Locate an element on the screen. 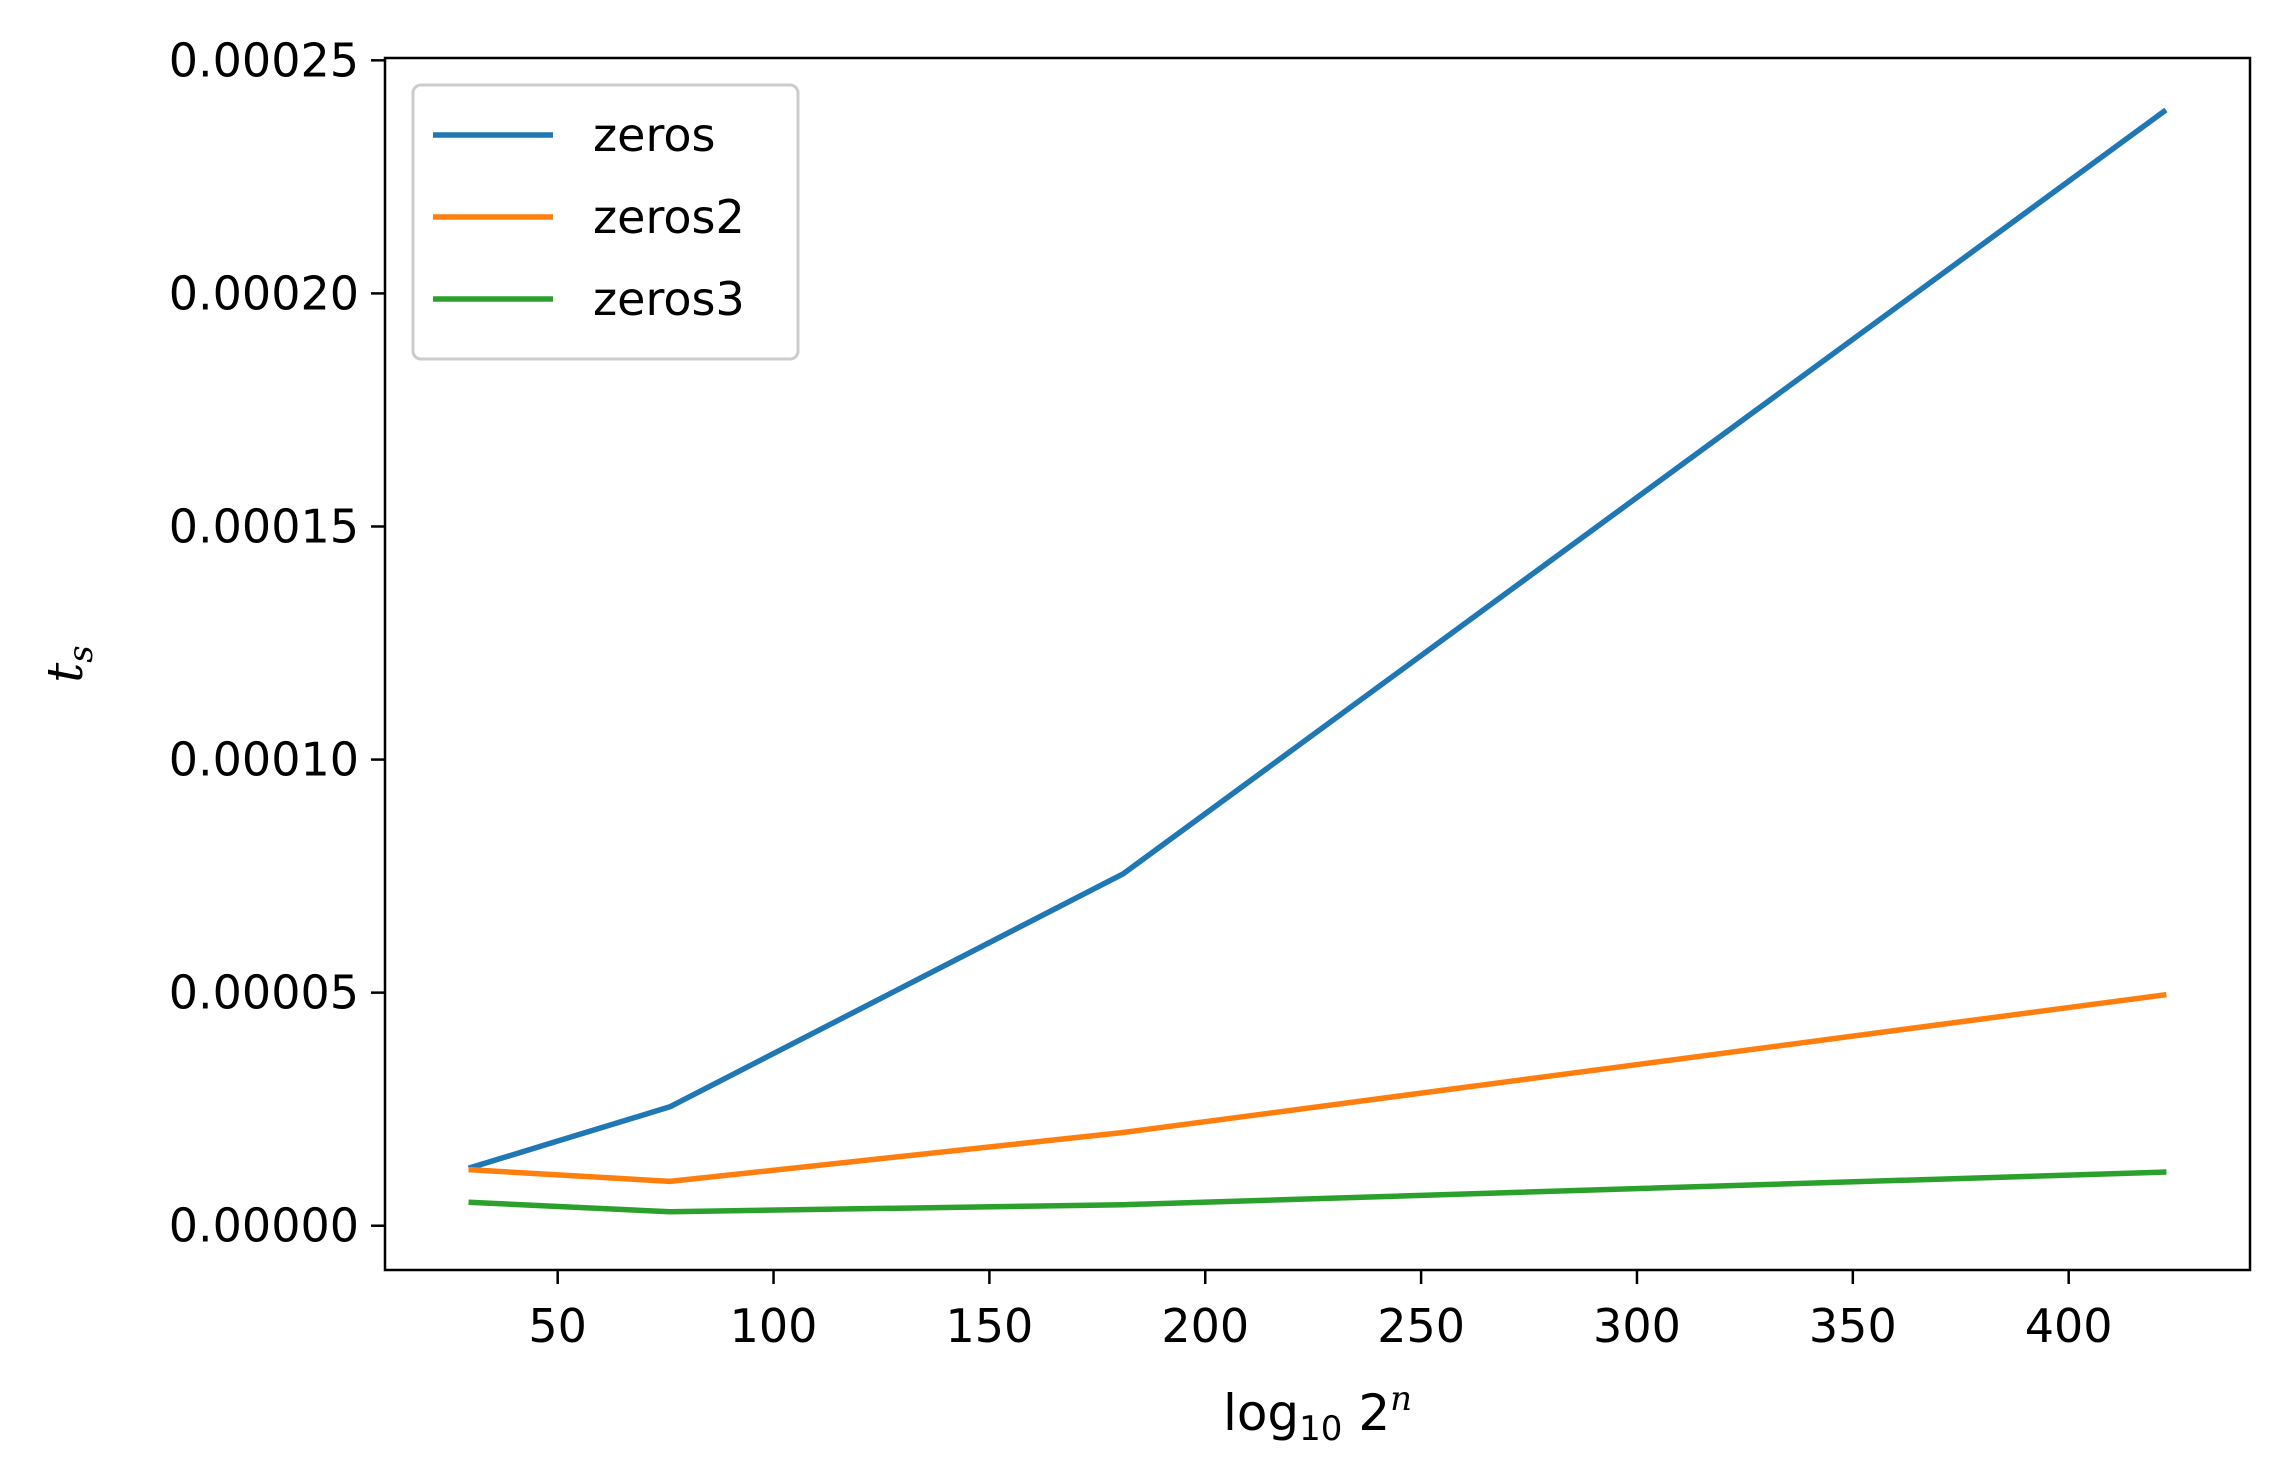 The image size is (2284, 1480). x-tick-label: 100 is located at coordinates (774, 1326).